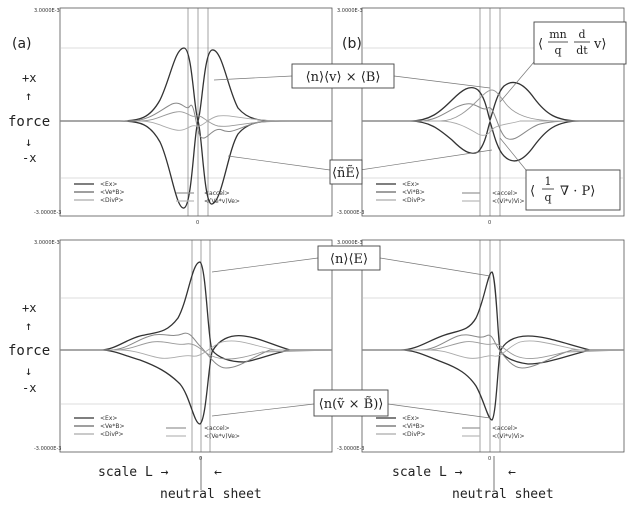  I want to click on callout-label: ⟨n(ṽ × B̃)⟩, so click(351, 404).